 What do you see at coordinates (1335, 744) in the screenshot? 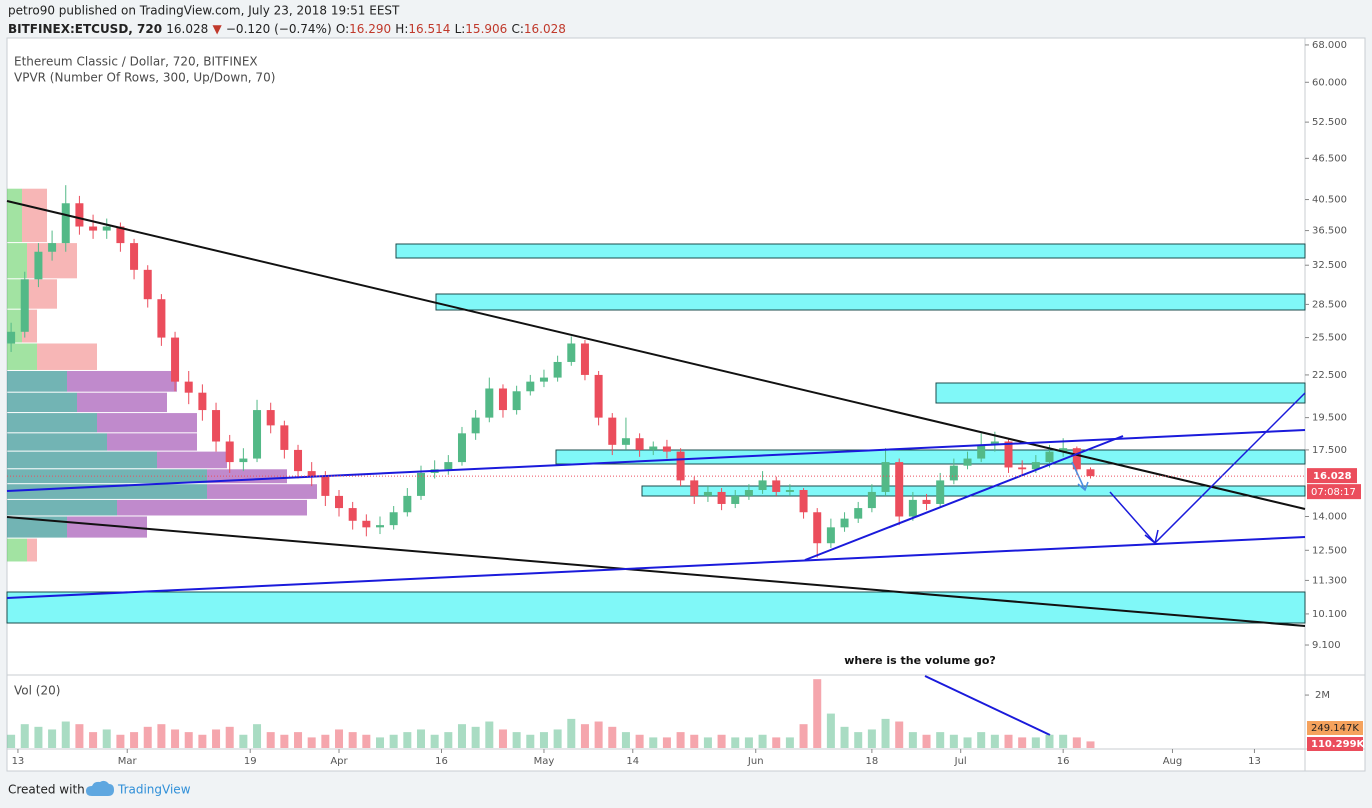
I see `vol-last-box` at bounding box center [1335, 744].